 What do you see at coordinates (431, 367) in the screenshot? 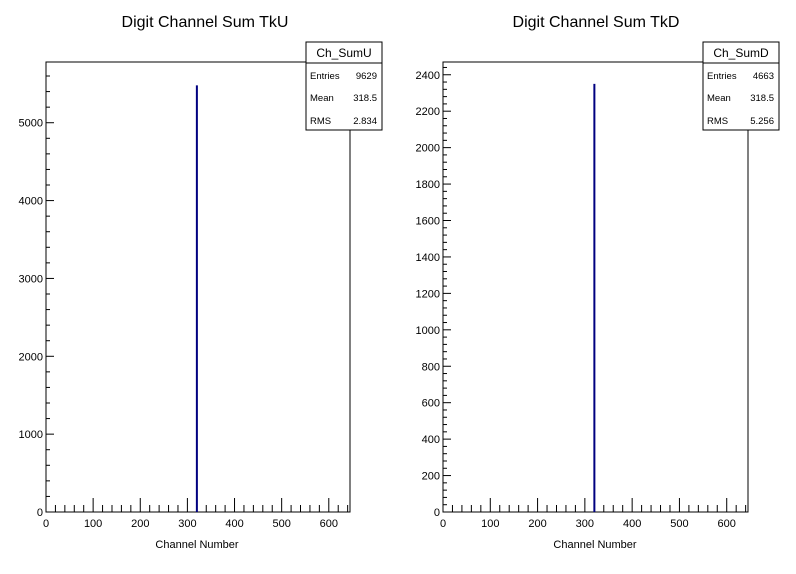
I see `y-tick-label: 800` at bounding box center [431, 367].